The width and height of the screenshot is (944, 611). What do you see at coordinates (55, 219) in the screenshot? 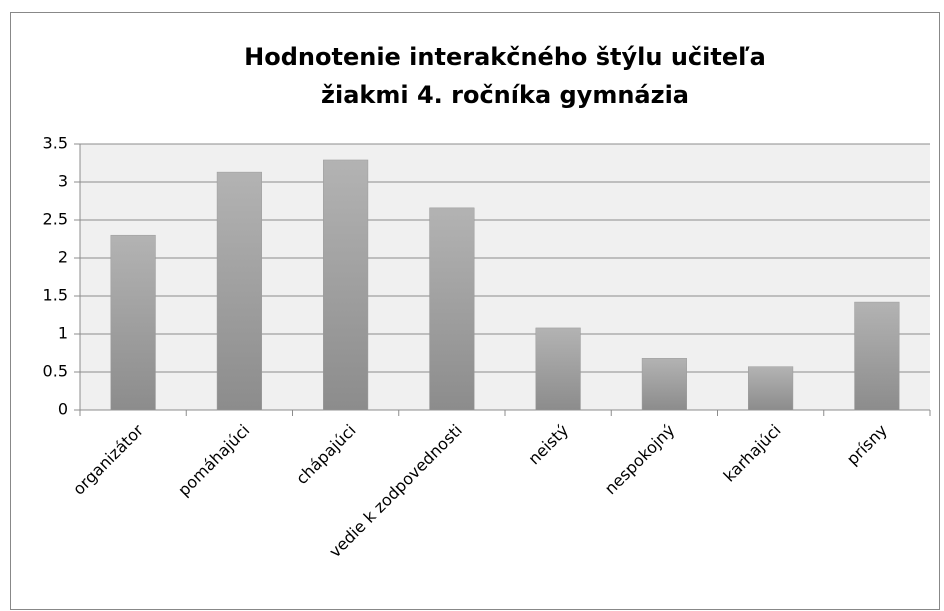
I see `y-tick-label: 2.5` at bounding box center [55, 219].